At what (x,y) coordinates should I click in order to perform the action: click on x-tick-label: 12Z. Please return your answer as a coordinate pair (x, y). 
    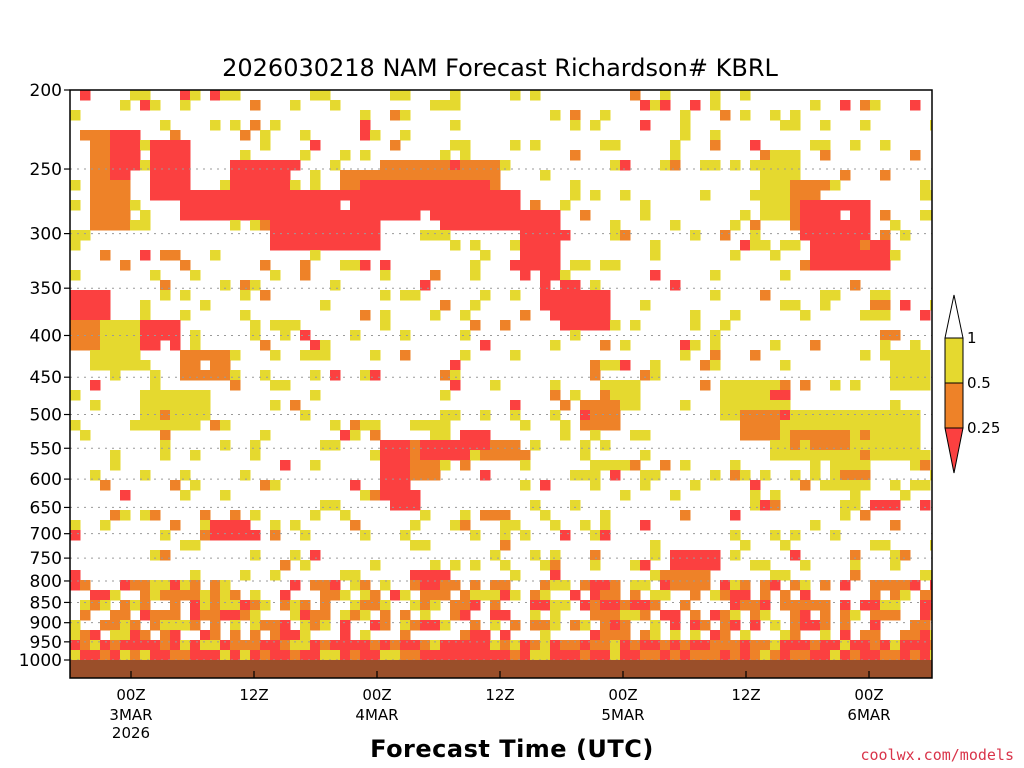
    Looking at the image, I should click on (745, 695).